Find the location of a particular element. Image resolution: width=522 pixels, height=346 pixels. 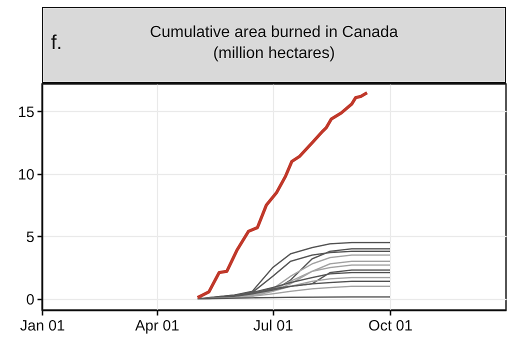

x-tick-label: Jan 01 is located at coordinates (43, 326).